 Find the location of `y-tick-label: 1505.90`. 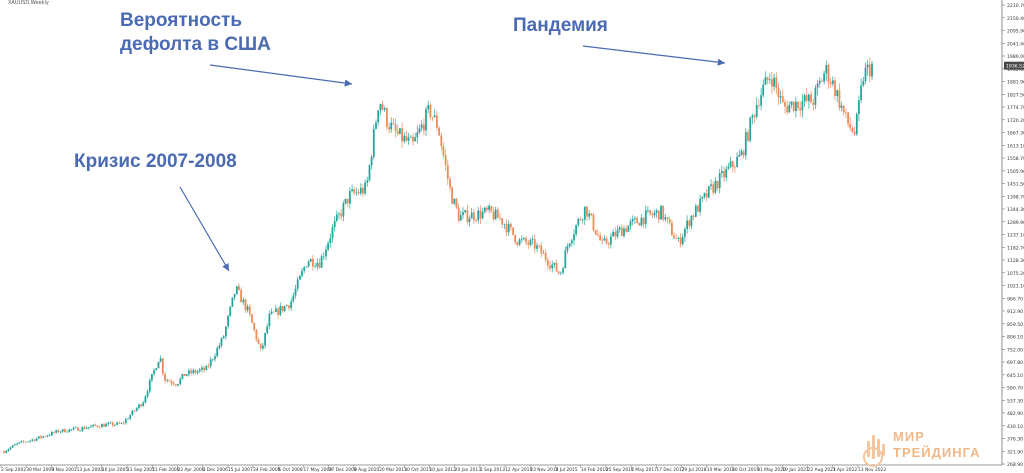

y-tick-label: 1505.90 is located at coordinates (1015, 172).